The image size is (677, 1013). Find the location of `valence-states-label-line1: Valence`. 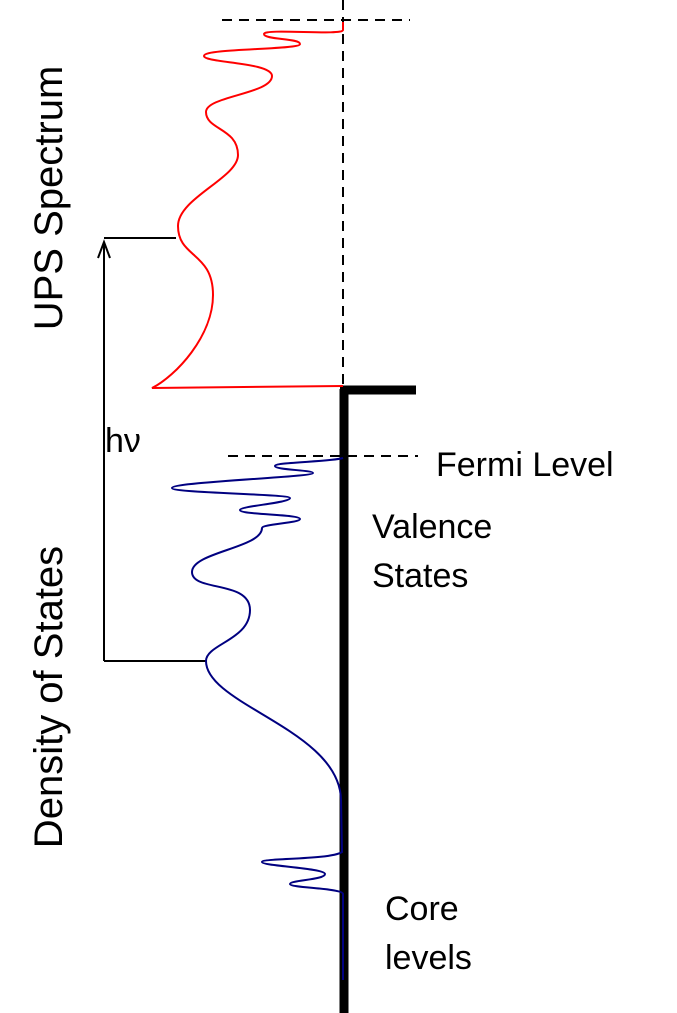

valence-states-label-line1: Valence is located at coordinates (432, 527).